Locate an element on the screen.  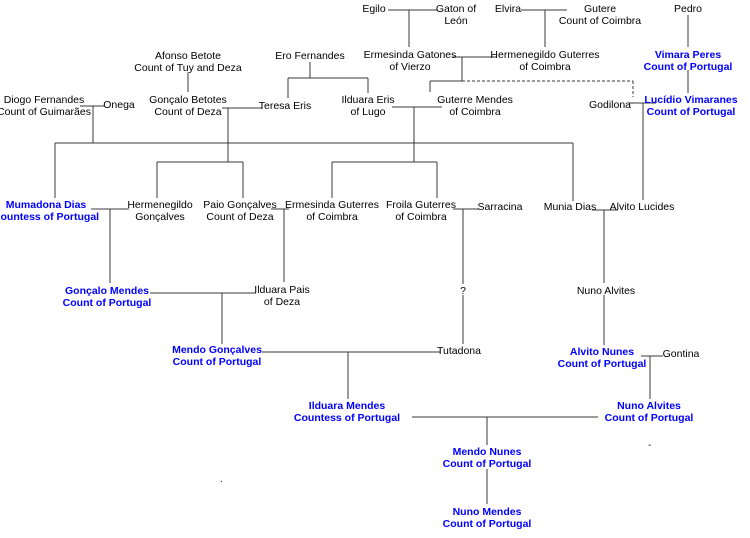
person-godilona: Godilona is located at coordinates (610, 105).